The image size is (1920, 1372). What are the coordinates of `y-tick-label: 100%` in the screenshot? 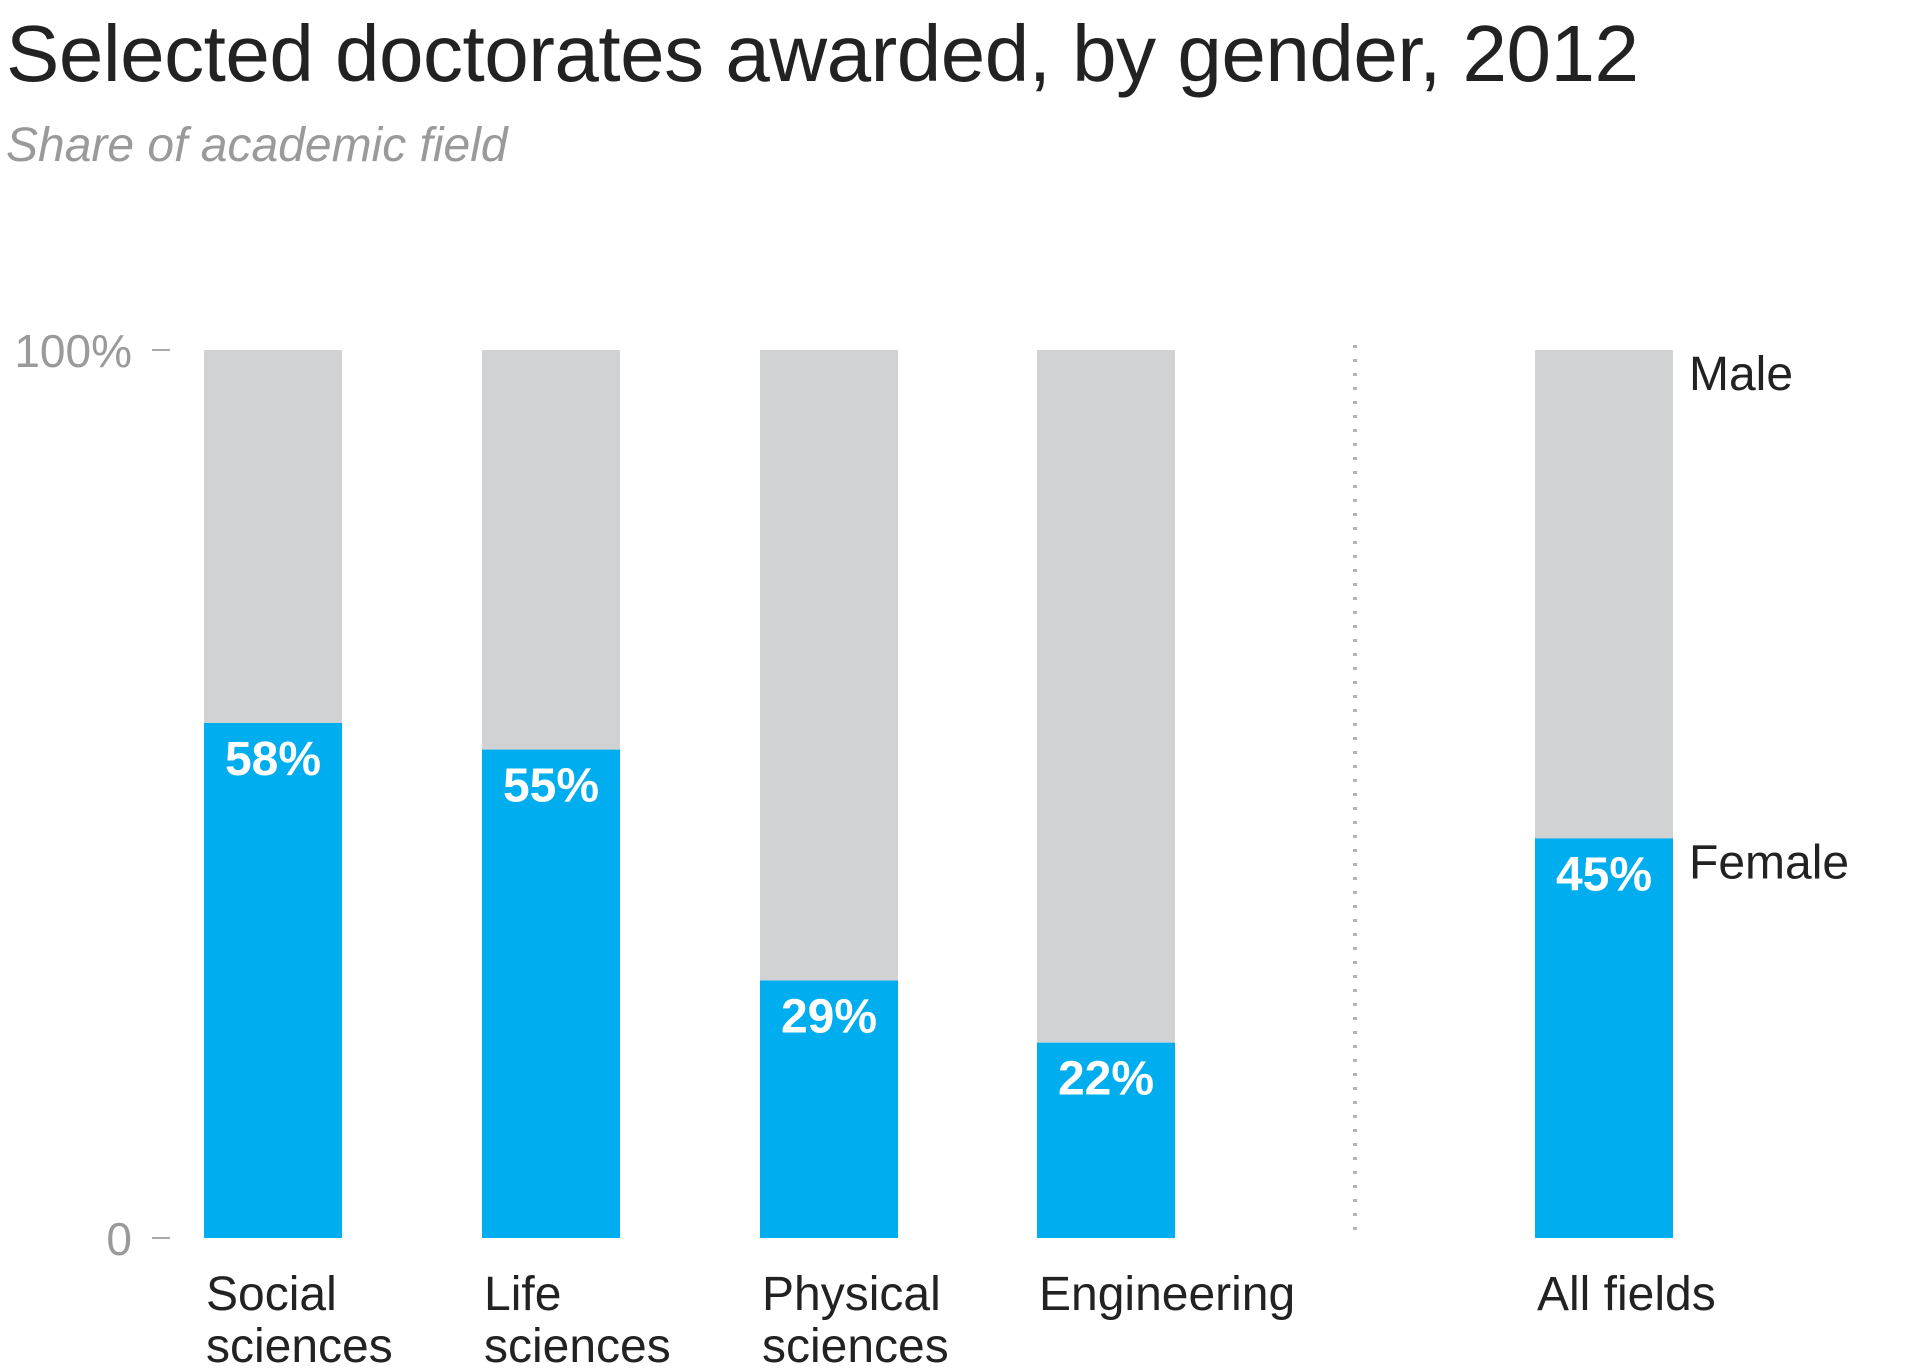 It's located at (73, 351).